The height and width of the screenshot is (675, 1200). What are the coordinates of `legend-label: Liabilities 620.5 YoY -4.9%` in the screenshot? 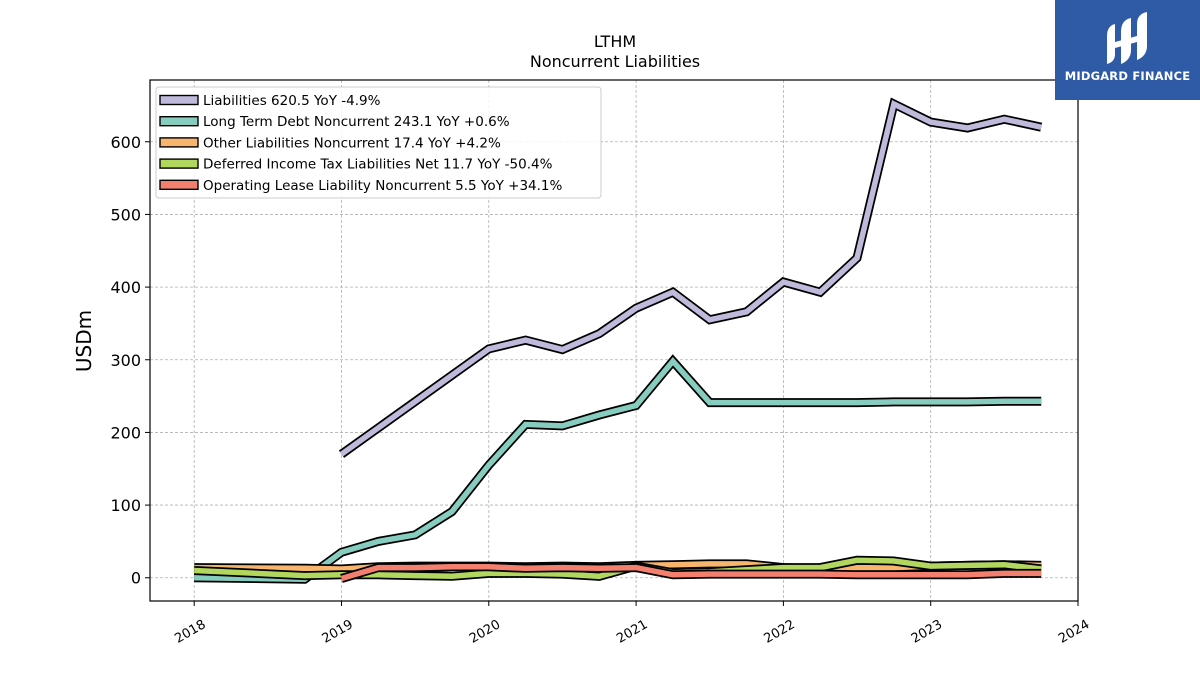 It's located at (292, 101).